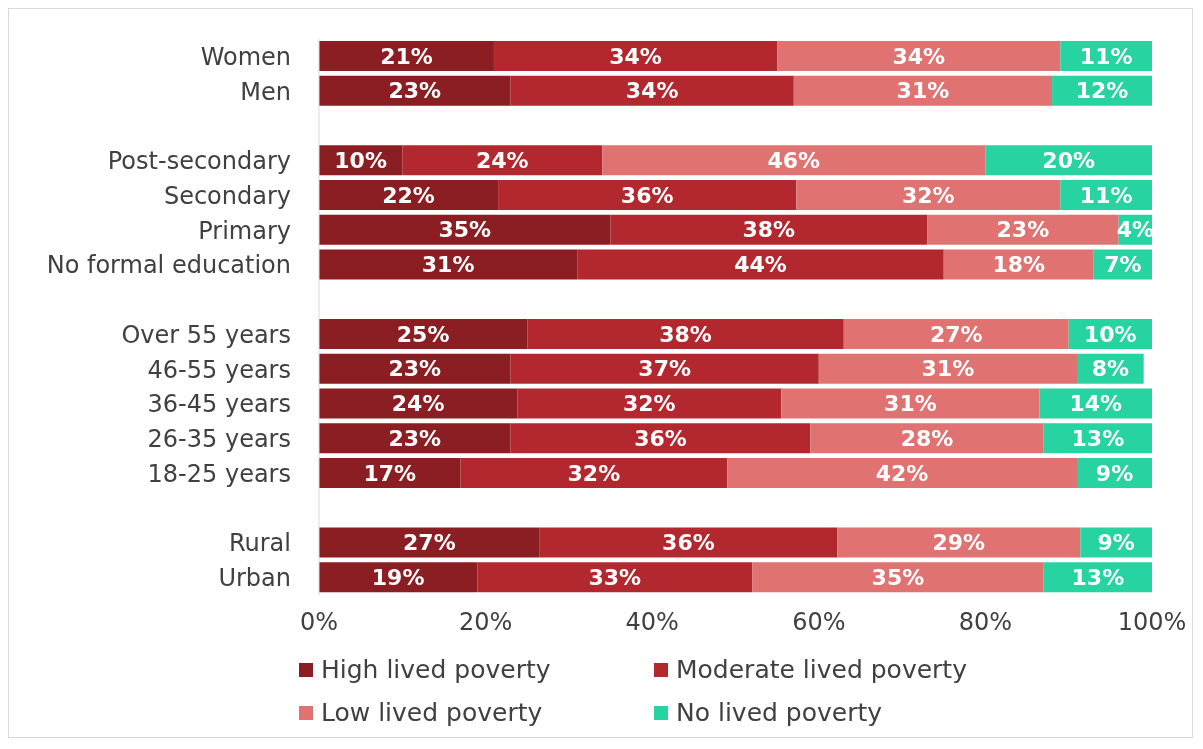  I want to click on data-label: 17%, so click(390, 473).